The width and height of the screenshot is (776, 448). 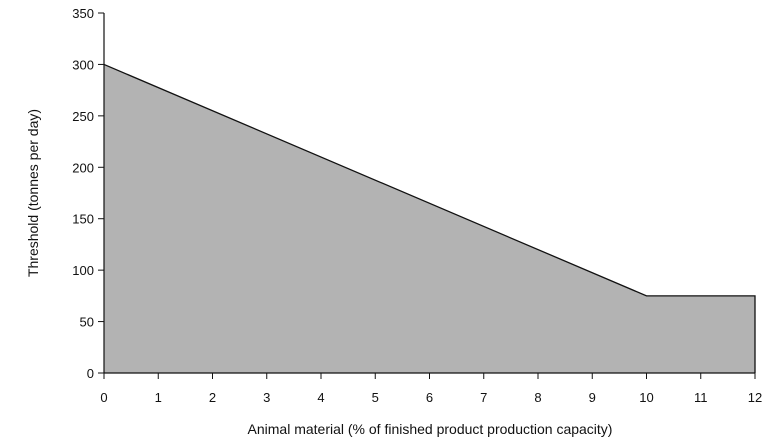 What do you see at coordinates (103, 397) in the screenshot?
I see `x-tick-label: 0` at bounding box center [103, 397].